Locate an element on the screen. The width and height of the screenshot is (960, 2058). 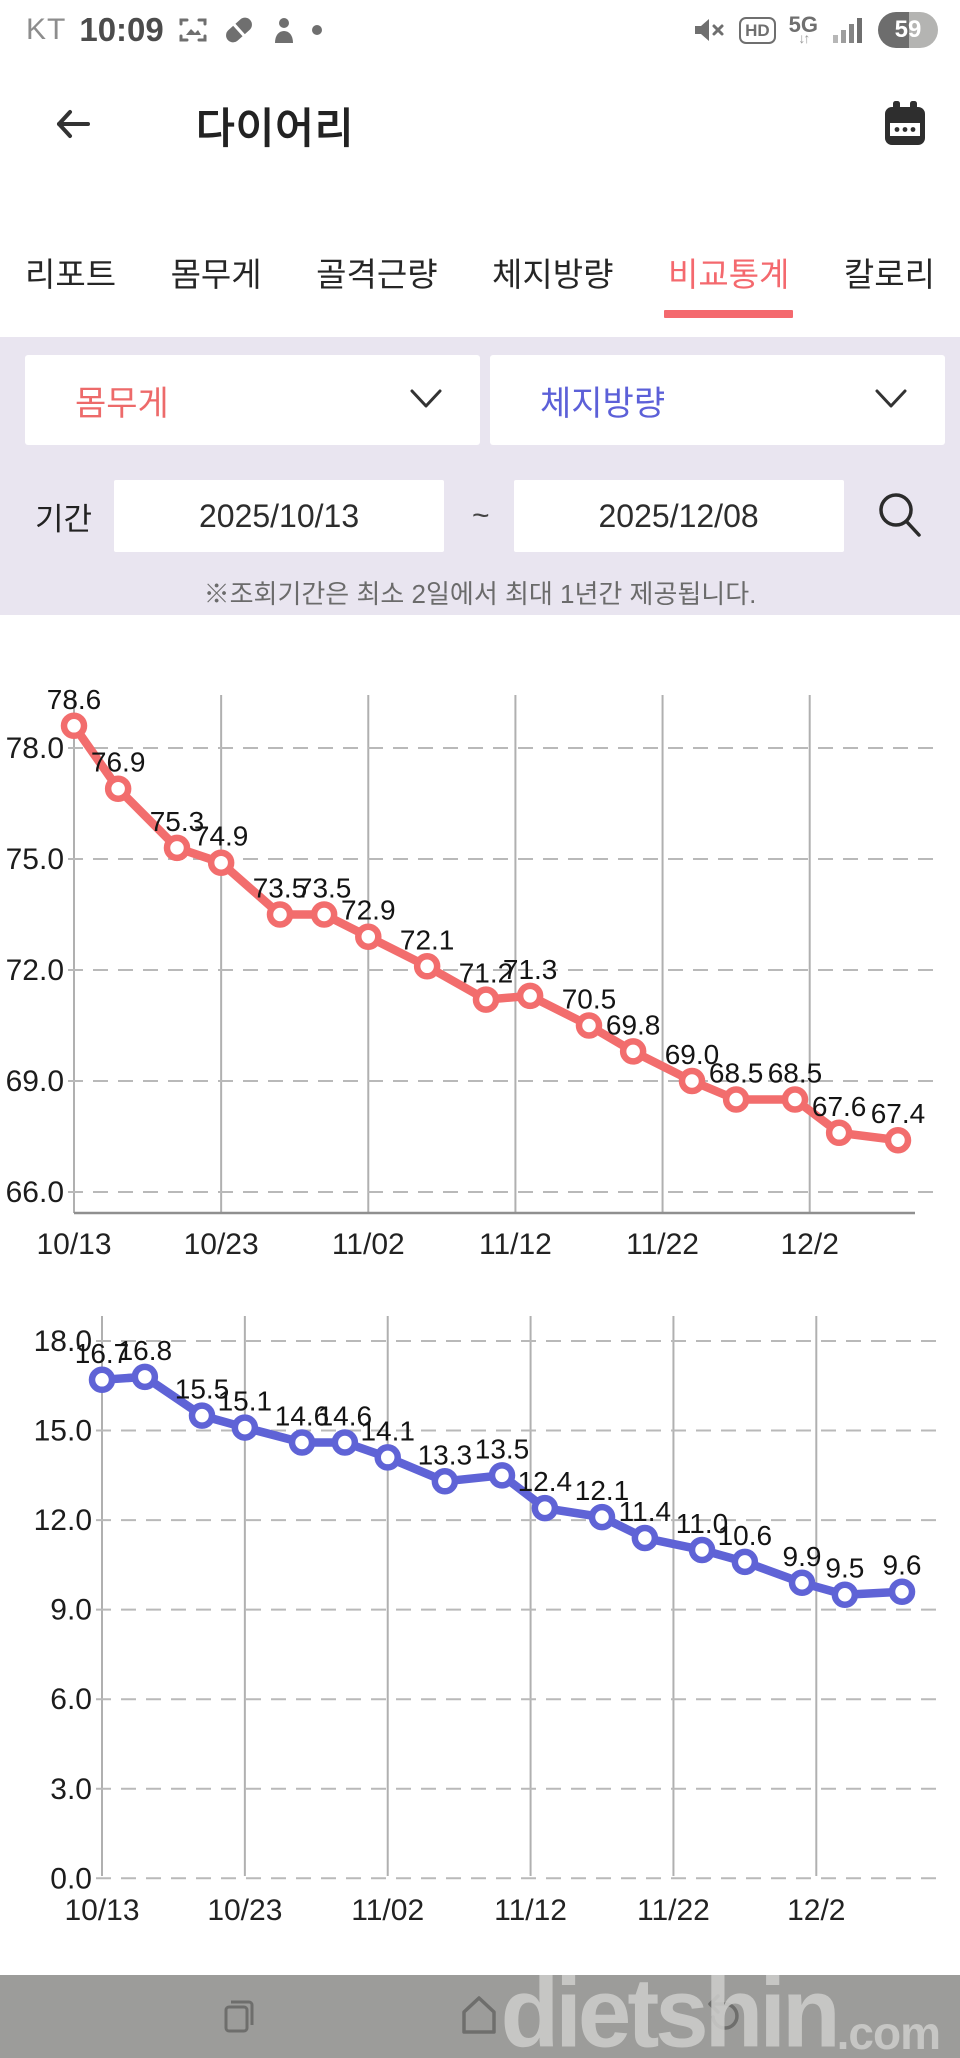
home-icon is located at coordinates (479, 2016).